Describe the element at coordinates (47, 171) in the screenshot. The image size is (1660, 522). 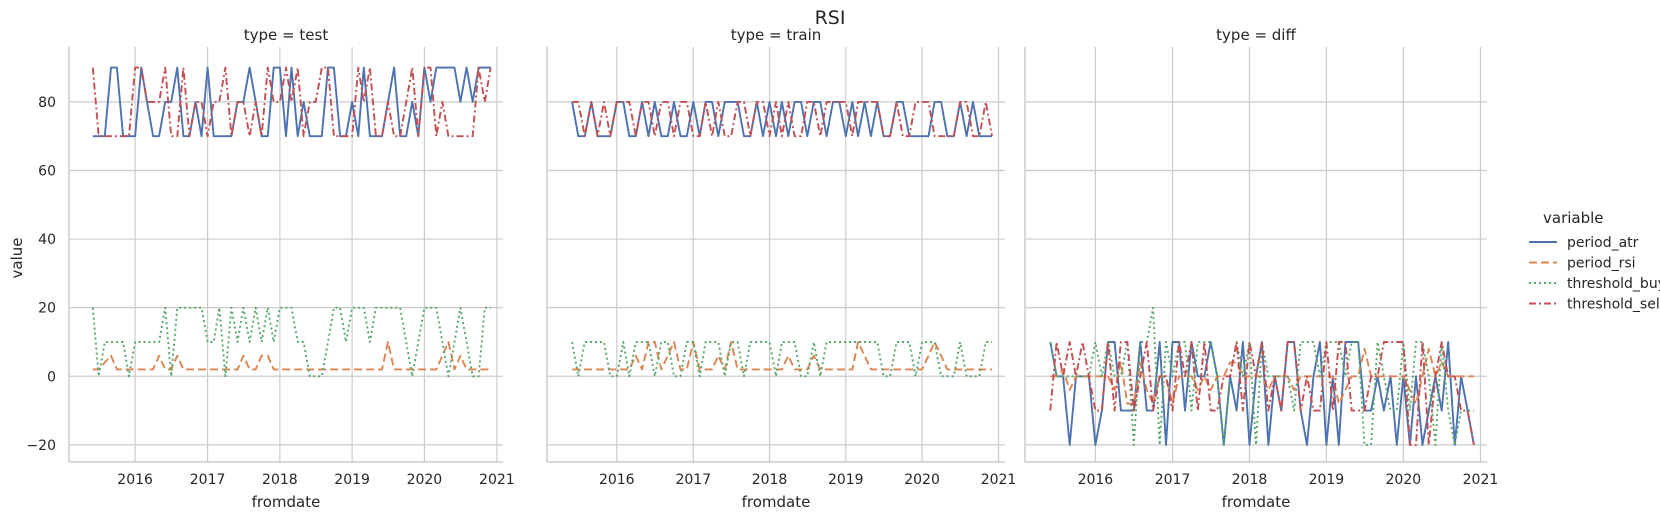
I see `y-tick-label: 60` at that location.